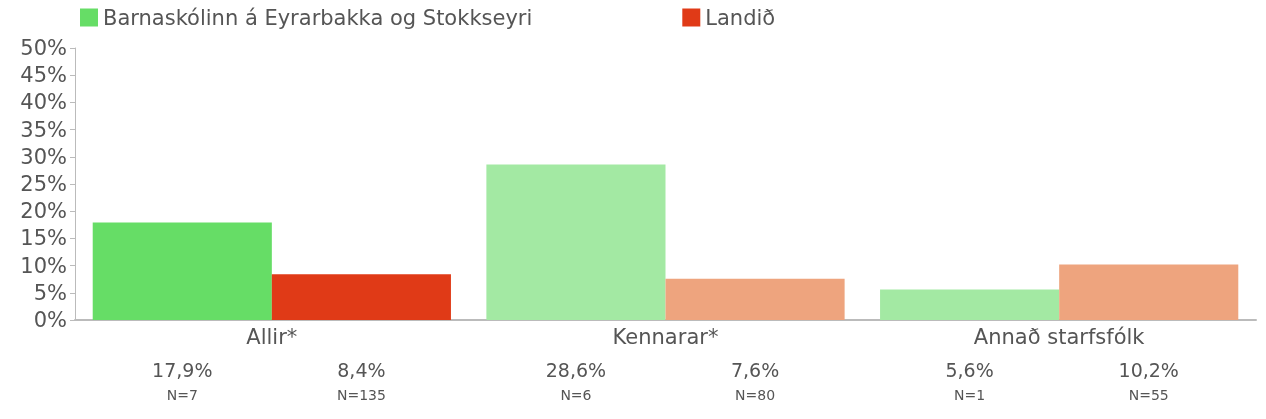 The height and width of the screenshot is (419, 1266). What do you see at coordinates (576, 381) in the screenshot?
I see `data-label: 28,6% N=6` at bounding box center [576, 381].